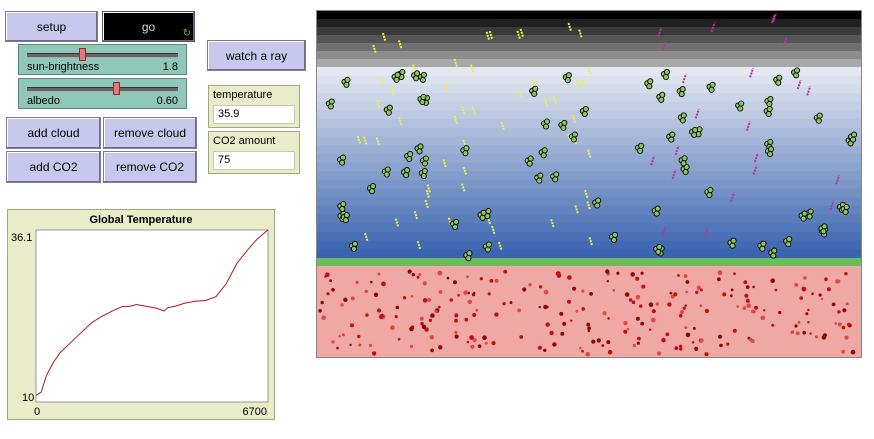  Describe the element at coordinates (53, 133) in the screenshot. I see `add-cloud-button: add cloud` at that location.